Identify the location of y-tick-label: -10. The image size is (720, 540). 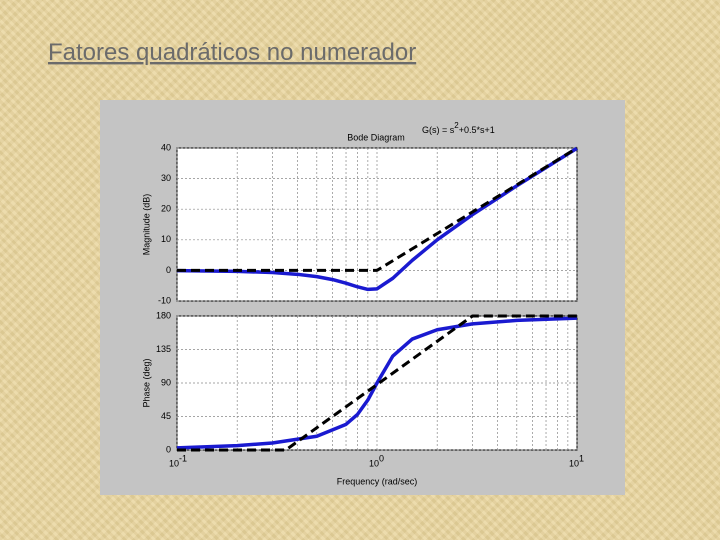
(164, 300).